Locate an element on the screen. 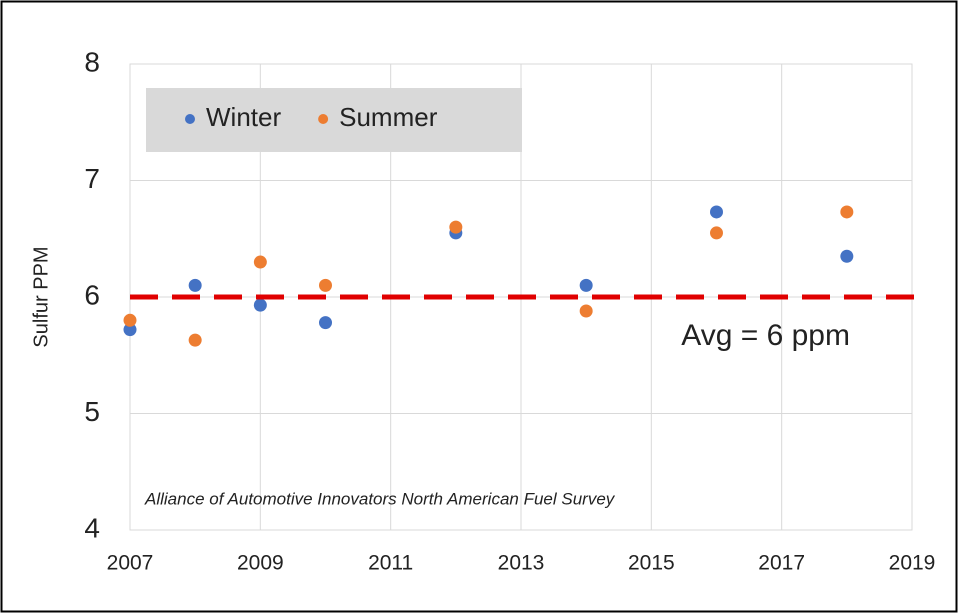  y-tick-label: 7 is located at coordinates (92, 178).